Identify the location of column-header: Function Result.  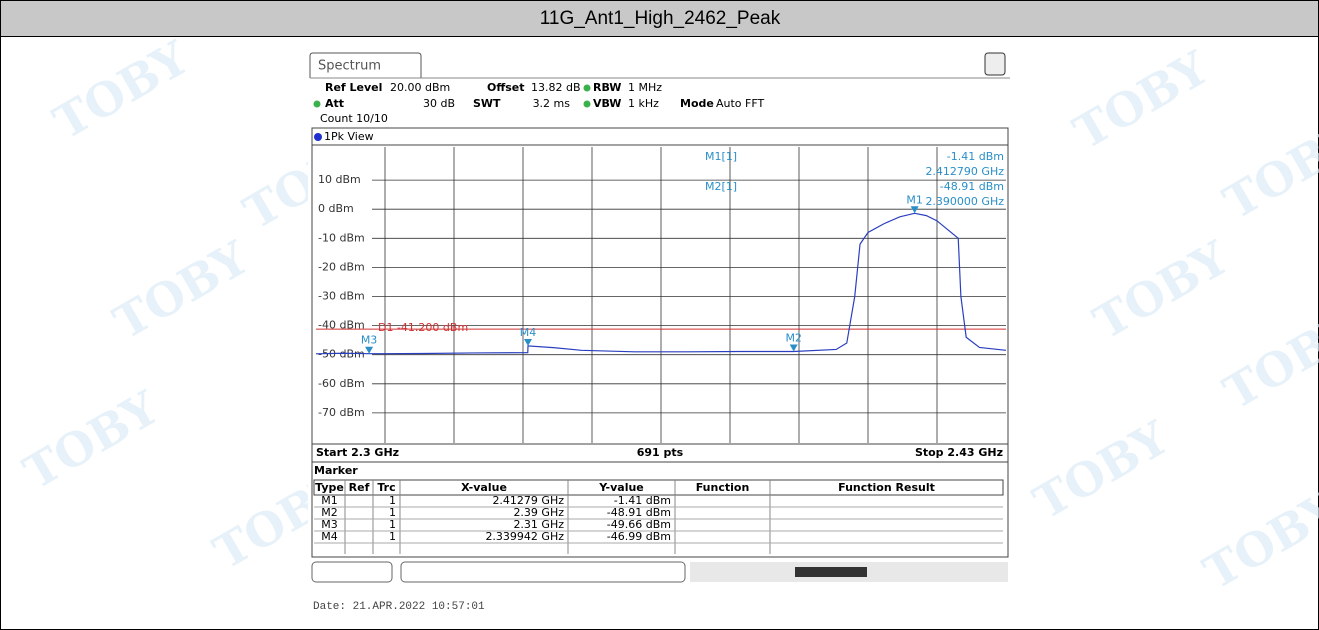
(886, 487).